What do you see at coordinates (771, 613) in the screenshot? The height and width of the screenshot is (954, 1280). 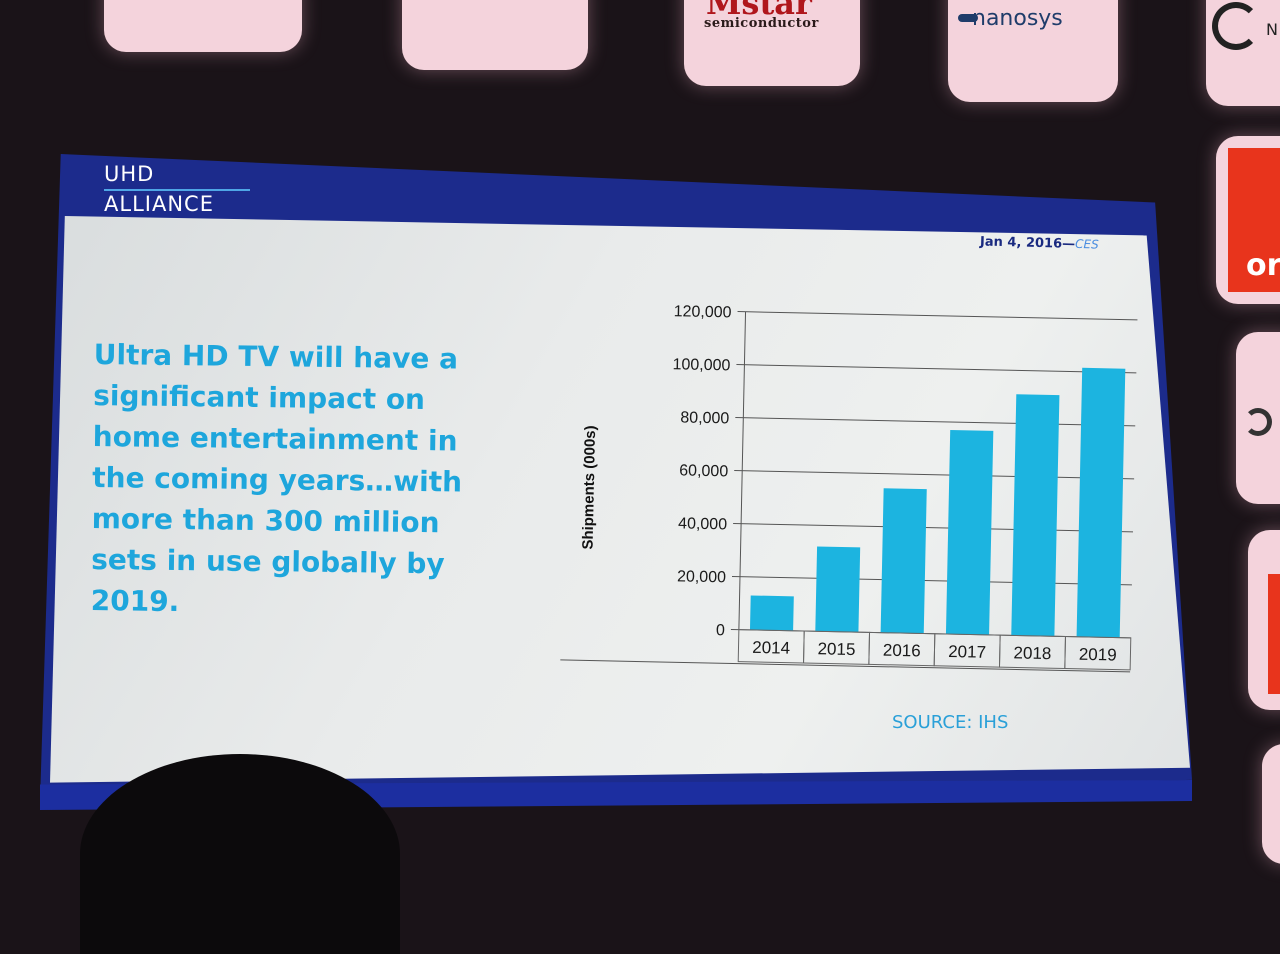 I see `bar-2014` at bounding box center [771, 613].